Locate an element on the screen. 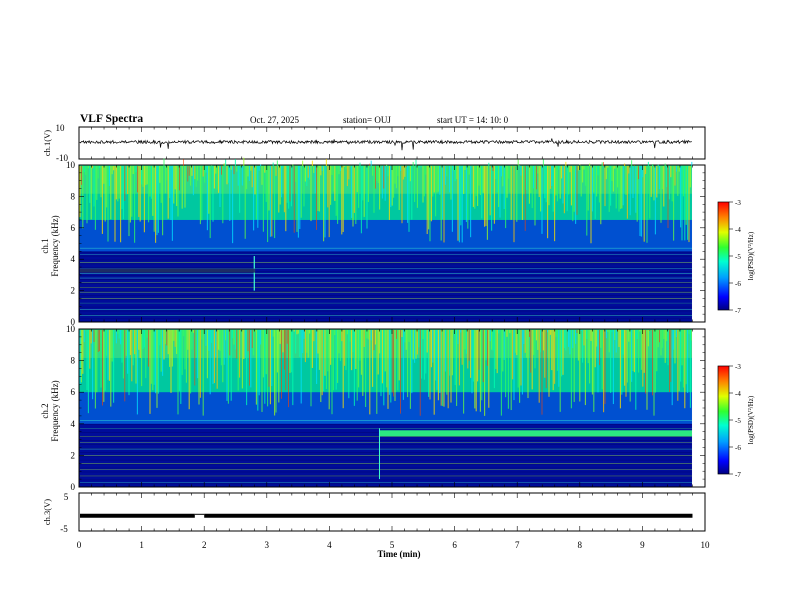 The height and width of the screenshot is (612, 792). xtick-label: 6 is located at coordinates (454, 545).